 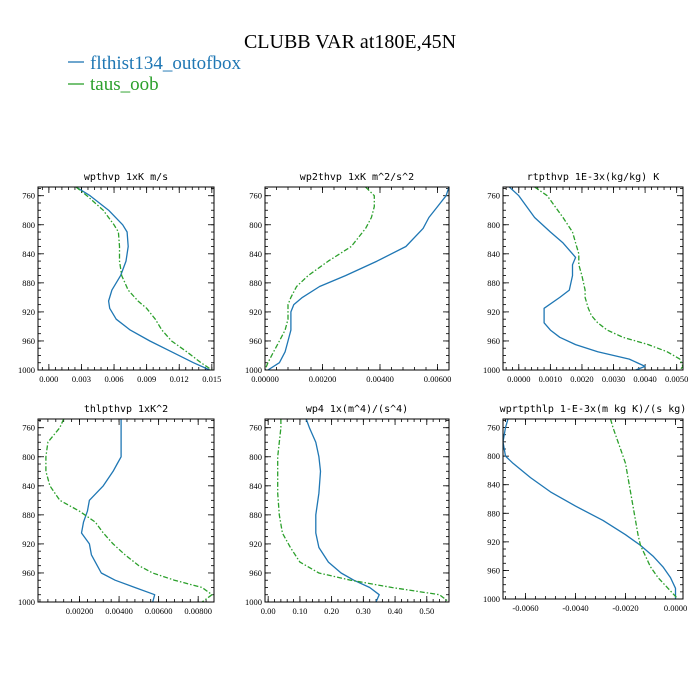 What do you see at coordinates (581, 379) in the screenshot?
I see `x-tick-label: 0.0020` at bounding box center [581, 379].